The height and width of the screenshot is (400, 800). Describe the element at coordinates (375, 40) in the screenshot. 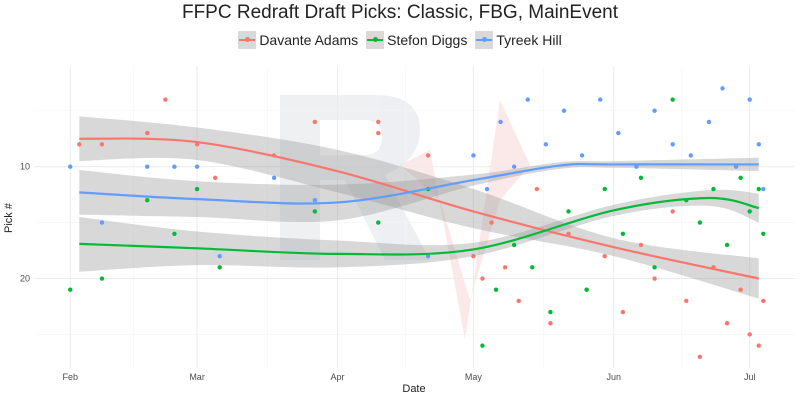

I see `legend-key-stefon-diggs` at that location.